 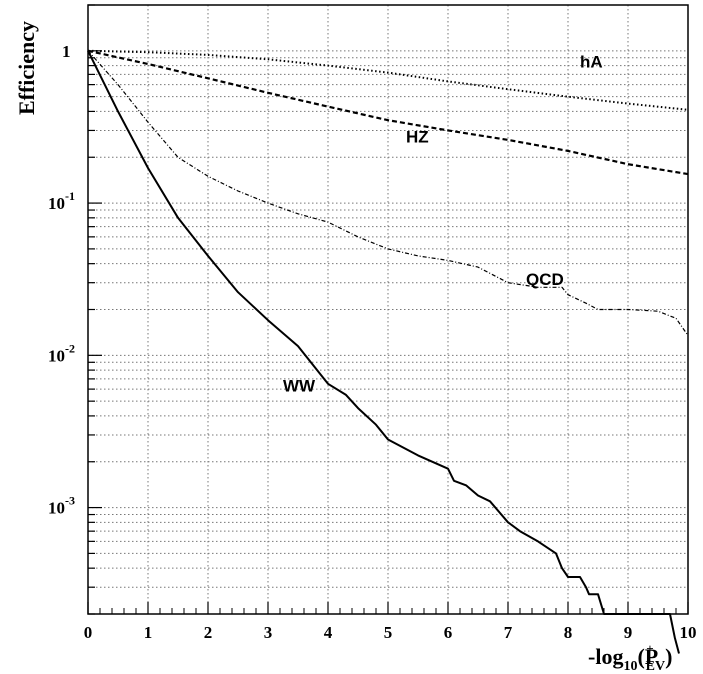 I want to click on y-tick-label: 1, so click(x=66, y=51).